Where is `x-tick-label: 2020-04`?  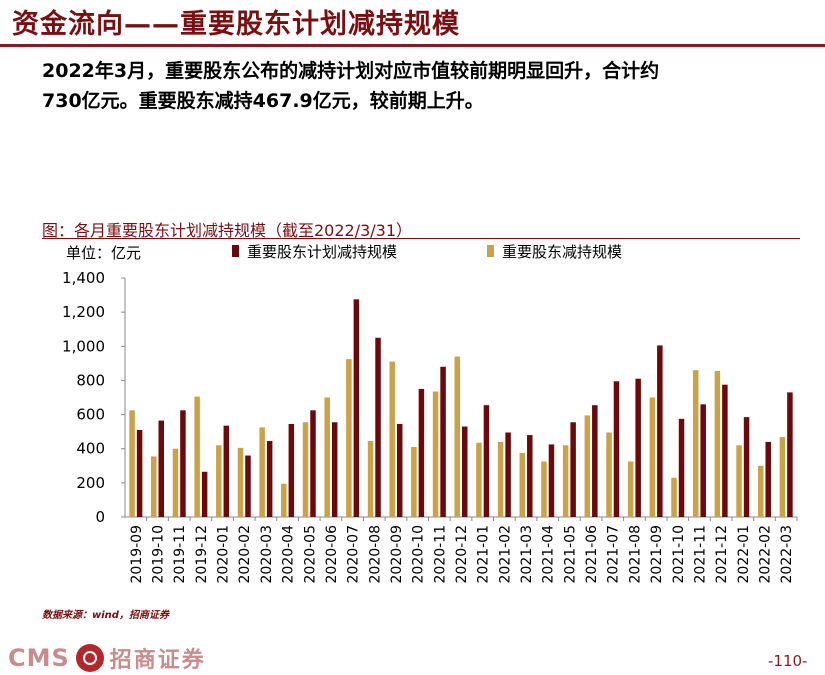 x-tick-label: 2020-04 is located at coordinates (289, 554).